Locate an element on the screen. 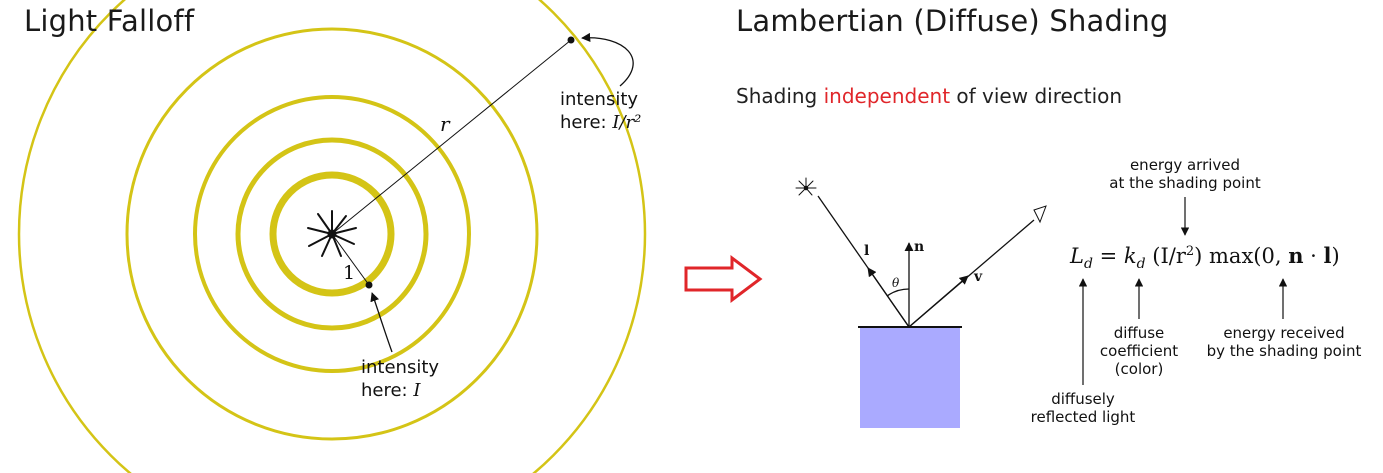 The height and width of the screenshot is (473, 1383). outer-intensity-line2: here: I/r² is located at coordinates (600, 122).